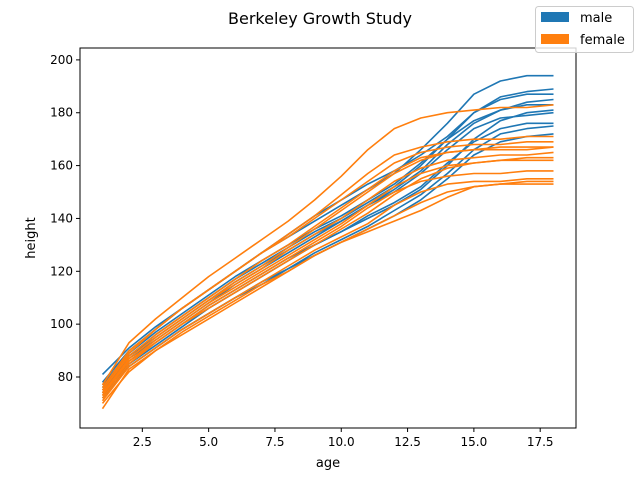 This screenshot has width=640, height=484. What do you see at coordinates (320, 18) in the screenshot?
I see `chart-title: Berkeley Growth Study` at bounding box center [320, 18].